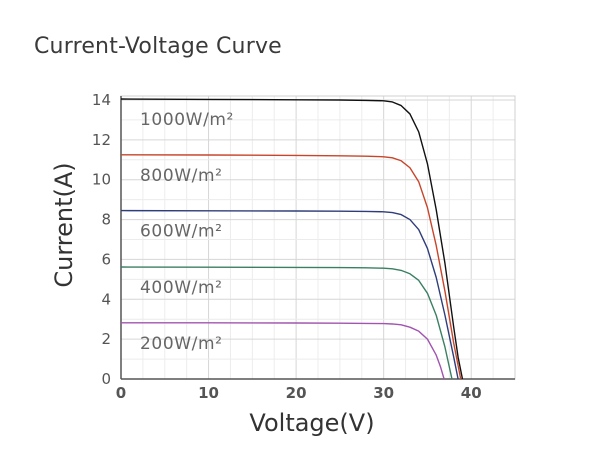 The width and height of the screenshot is (602, 449). What do you see at coordinates (106, 379) in the screenshot?
I see `y-tick-label: 0` at bounding box center [106, 379].